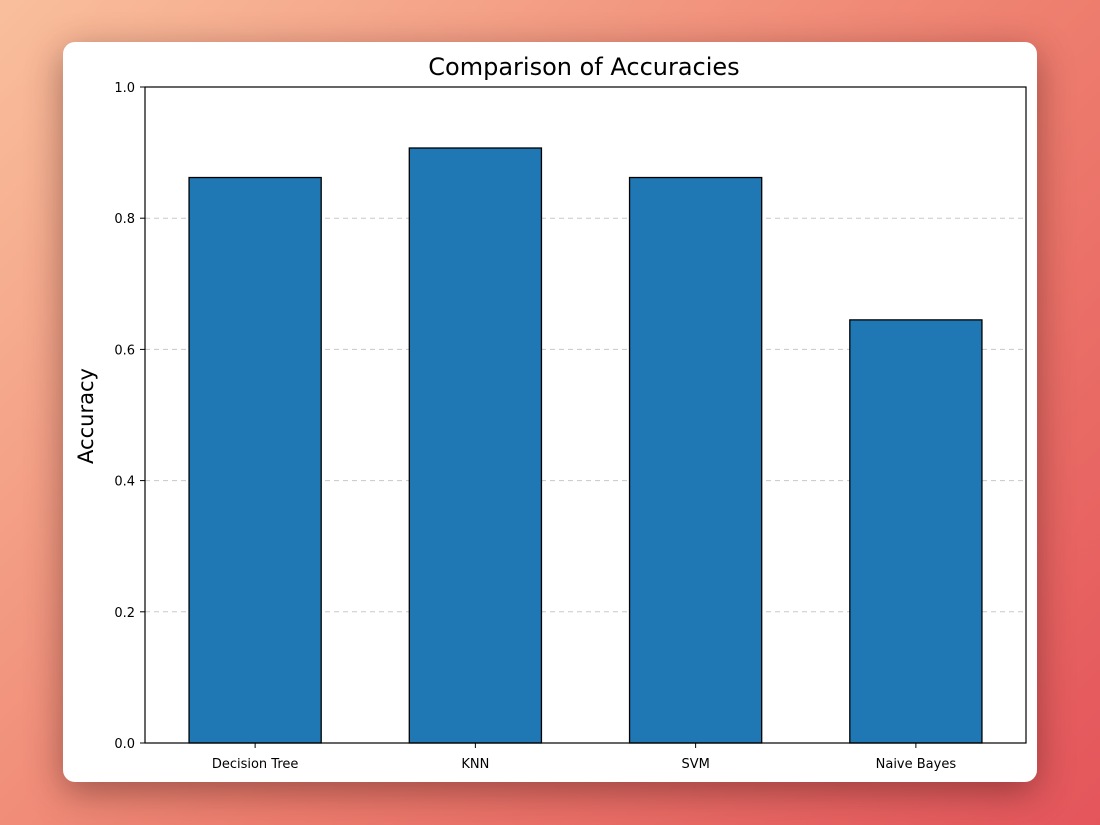  I want to click on y-axis-label: Accuracy, so click(86, 416).